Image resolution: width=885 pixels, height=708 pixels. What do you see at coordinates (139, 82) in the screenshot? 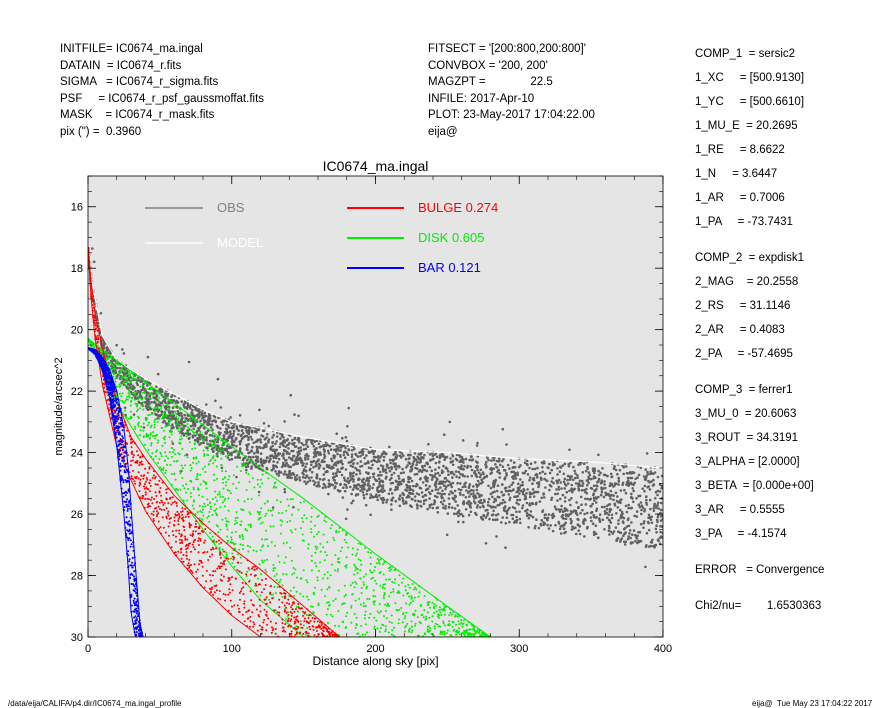
I see `header-line: SIGMA = IC0674_r_sigma.fits` at bounding box center [139, 82].